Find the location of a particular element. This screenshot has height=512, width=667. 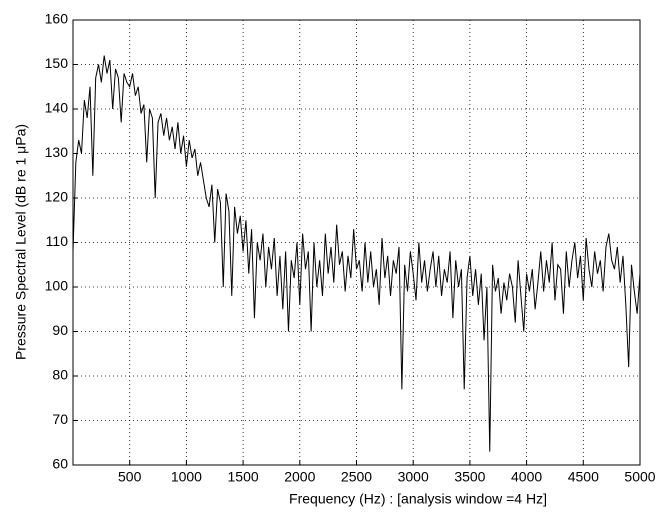

y-tick-label: 60 is located at coordinates (60, 464).